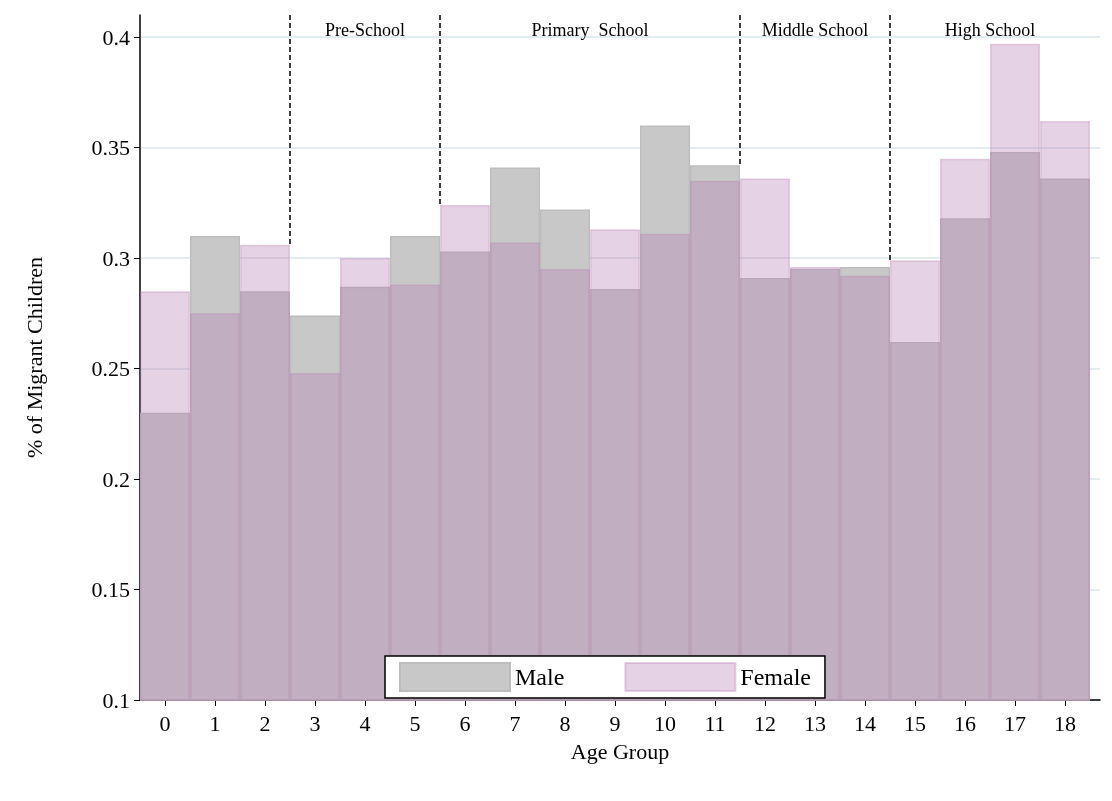 The image size is (1112, 801). Describe the element at coordinates (365, 723) in the screenshot. I see `x-tick-label: 4` at that location.